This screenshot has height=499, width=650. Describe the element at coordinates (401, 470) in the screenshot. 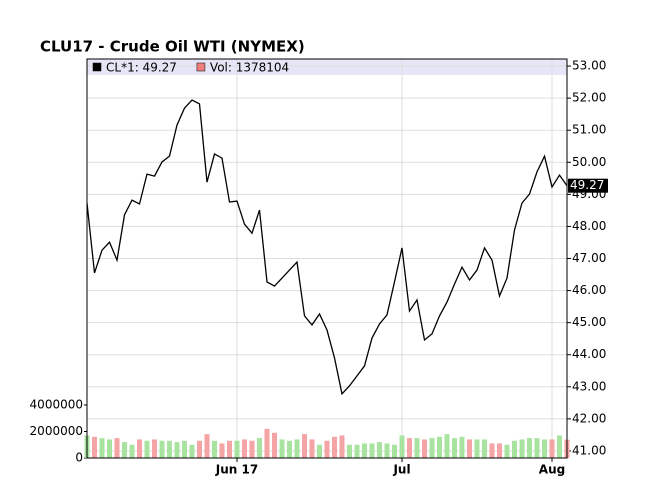

I see `x-tick-label: Jul` at that location.